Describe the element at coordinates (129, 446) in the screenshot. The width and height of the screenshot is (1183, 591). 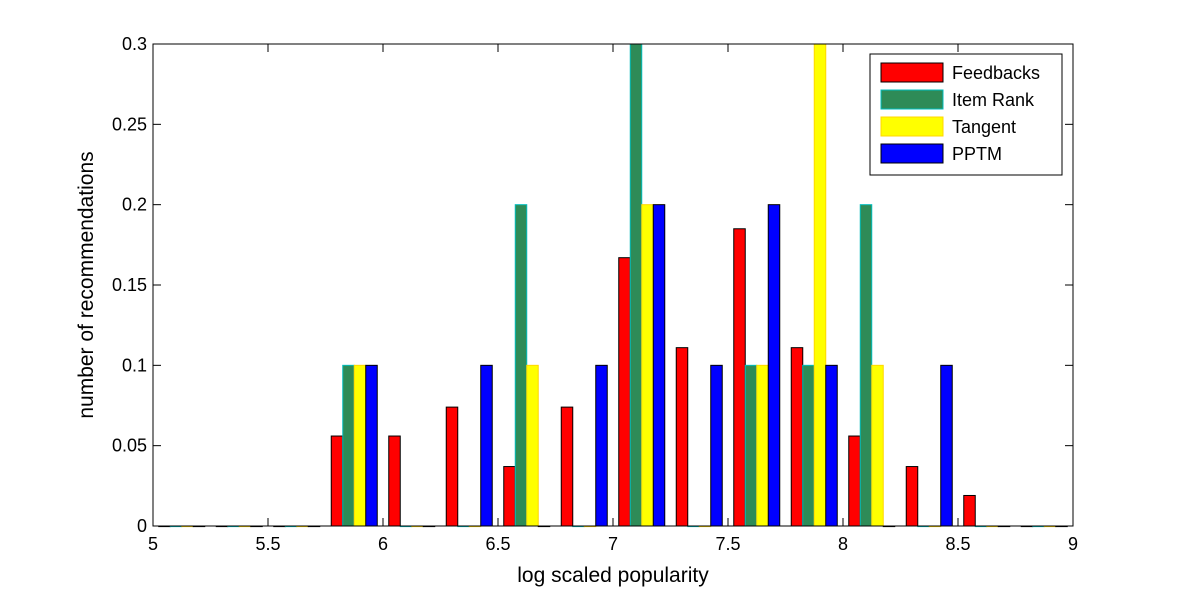
I see `y-tick-label: 0.05` at that location.